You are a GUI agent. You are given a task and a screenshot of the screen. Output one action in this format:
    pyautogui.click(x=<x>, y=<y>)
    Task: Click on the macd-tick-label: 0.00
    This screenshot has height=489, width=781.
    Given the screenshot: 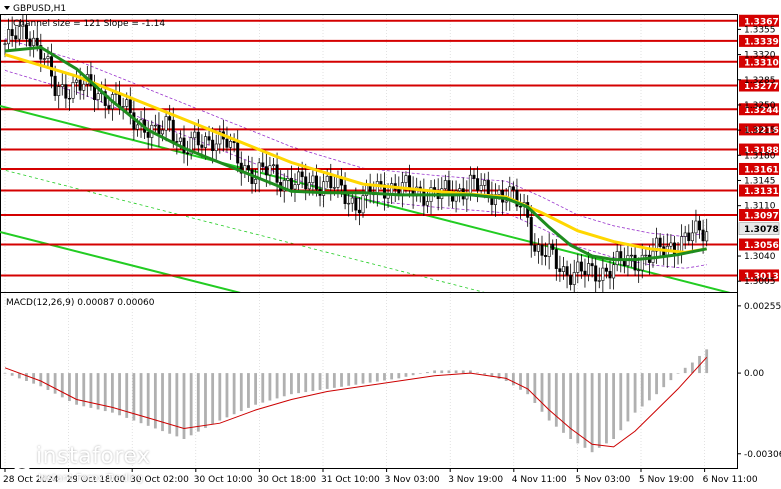 What is the action you would take?
    pyautogui.click(x=754, y=374)
    